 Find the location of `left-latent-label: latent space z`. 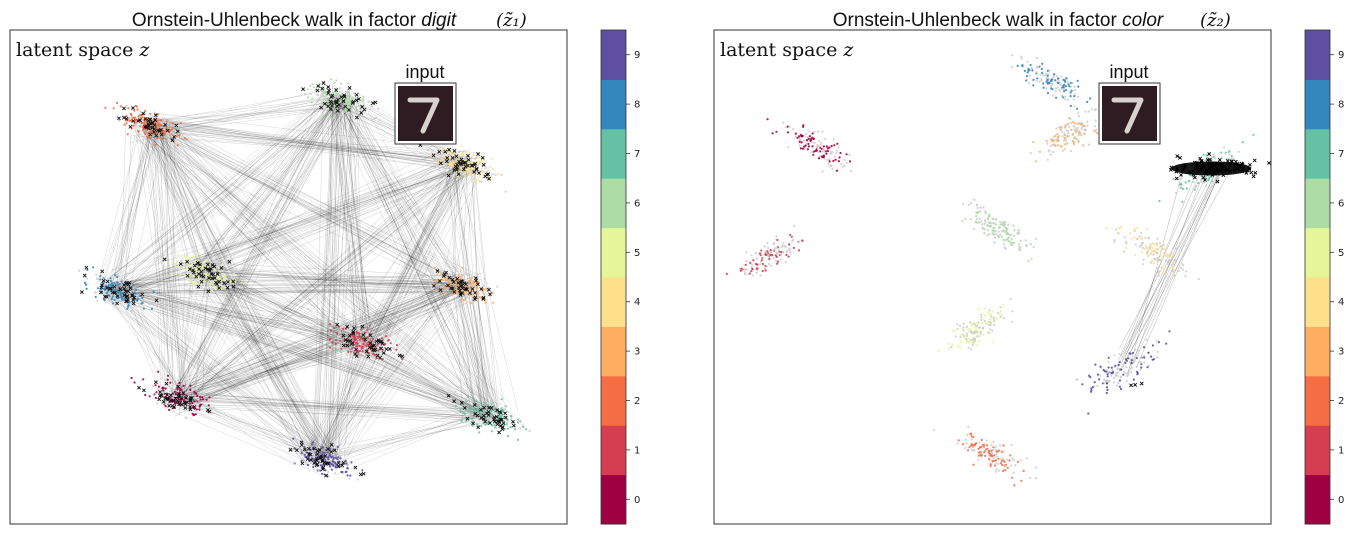

left-latent-label: latent space z is located at coordinates (83, 50).